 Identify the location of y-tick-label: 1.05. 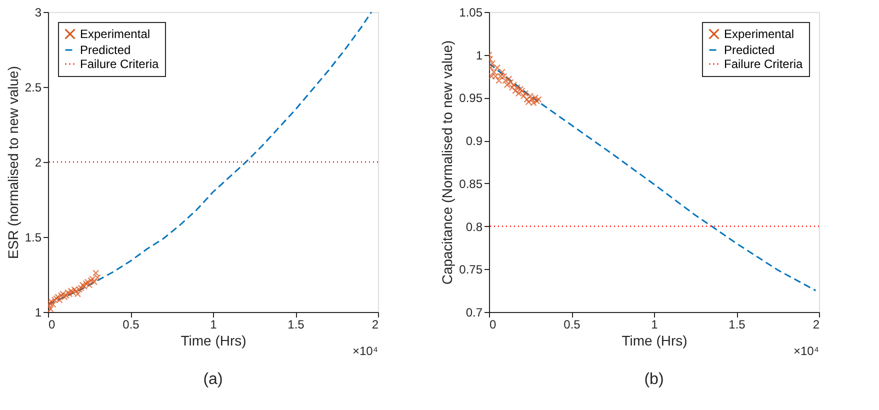
(471, 13).